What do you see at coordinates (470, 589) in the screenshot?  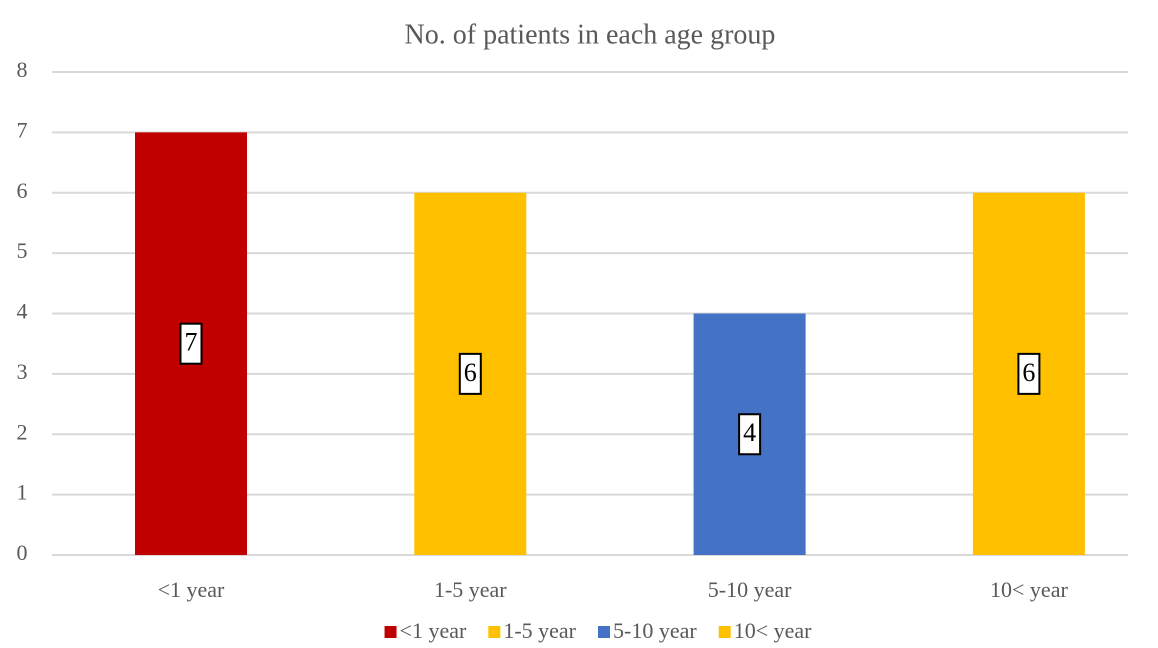 I see `x-tick-label: 1-5 year` at bounding box center [470, 589].